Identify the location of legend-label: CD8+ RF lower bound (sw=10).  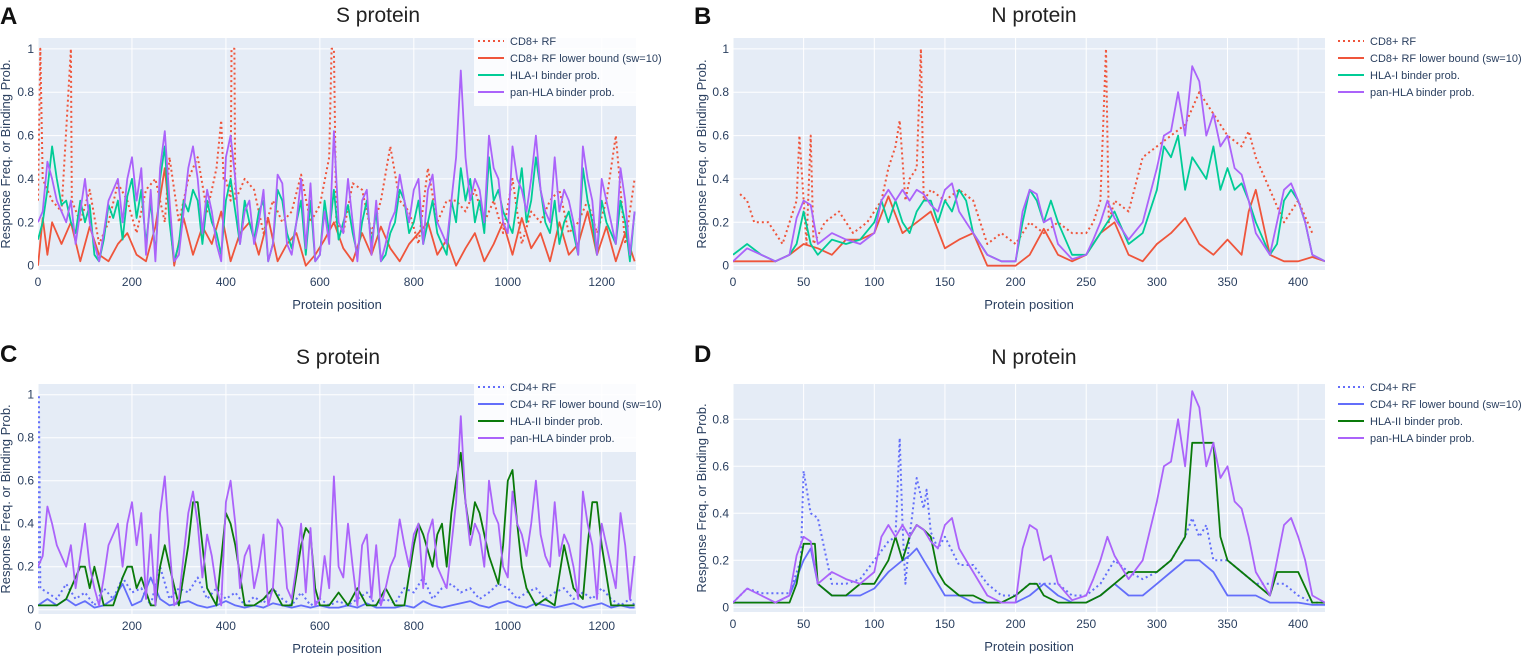
(586, 59).